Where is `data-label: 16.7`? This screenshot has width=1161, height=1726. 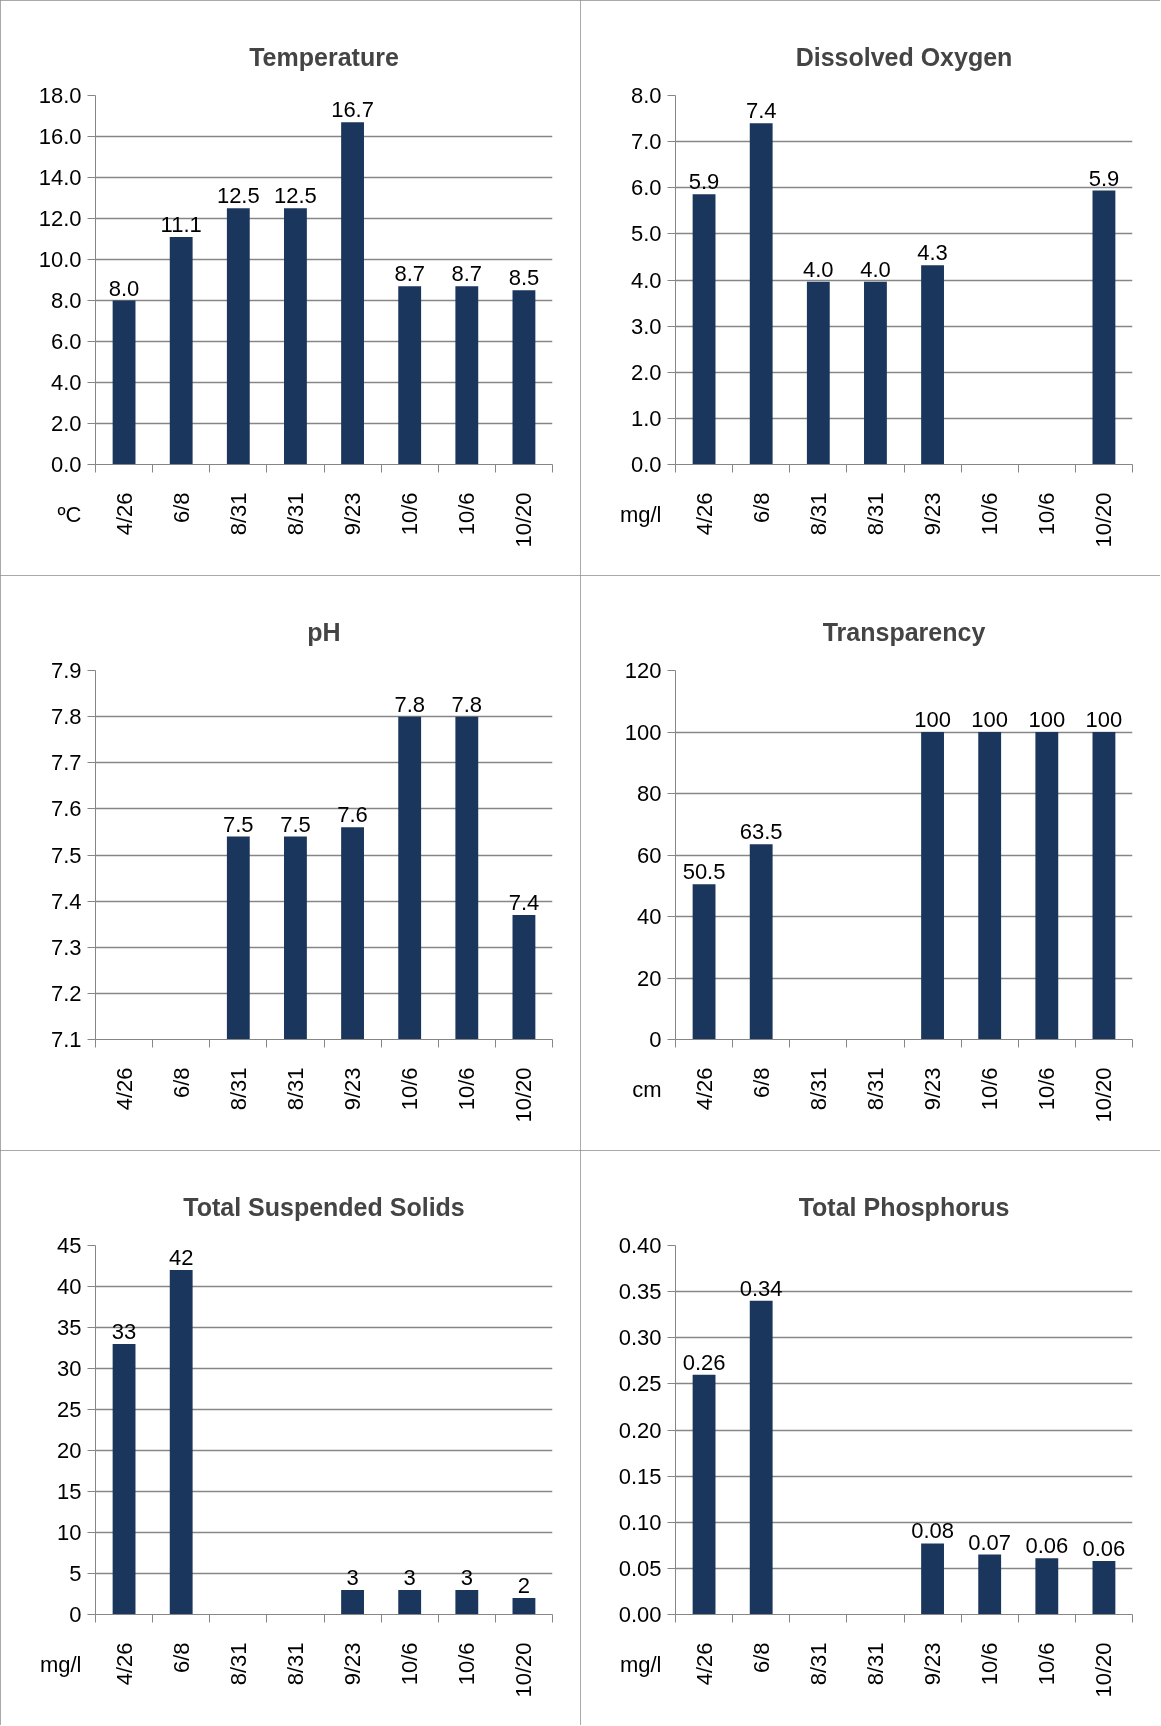
data-label: 16.7 is located at coordinates (352, 110).